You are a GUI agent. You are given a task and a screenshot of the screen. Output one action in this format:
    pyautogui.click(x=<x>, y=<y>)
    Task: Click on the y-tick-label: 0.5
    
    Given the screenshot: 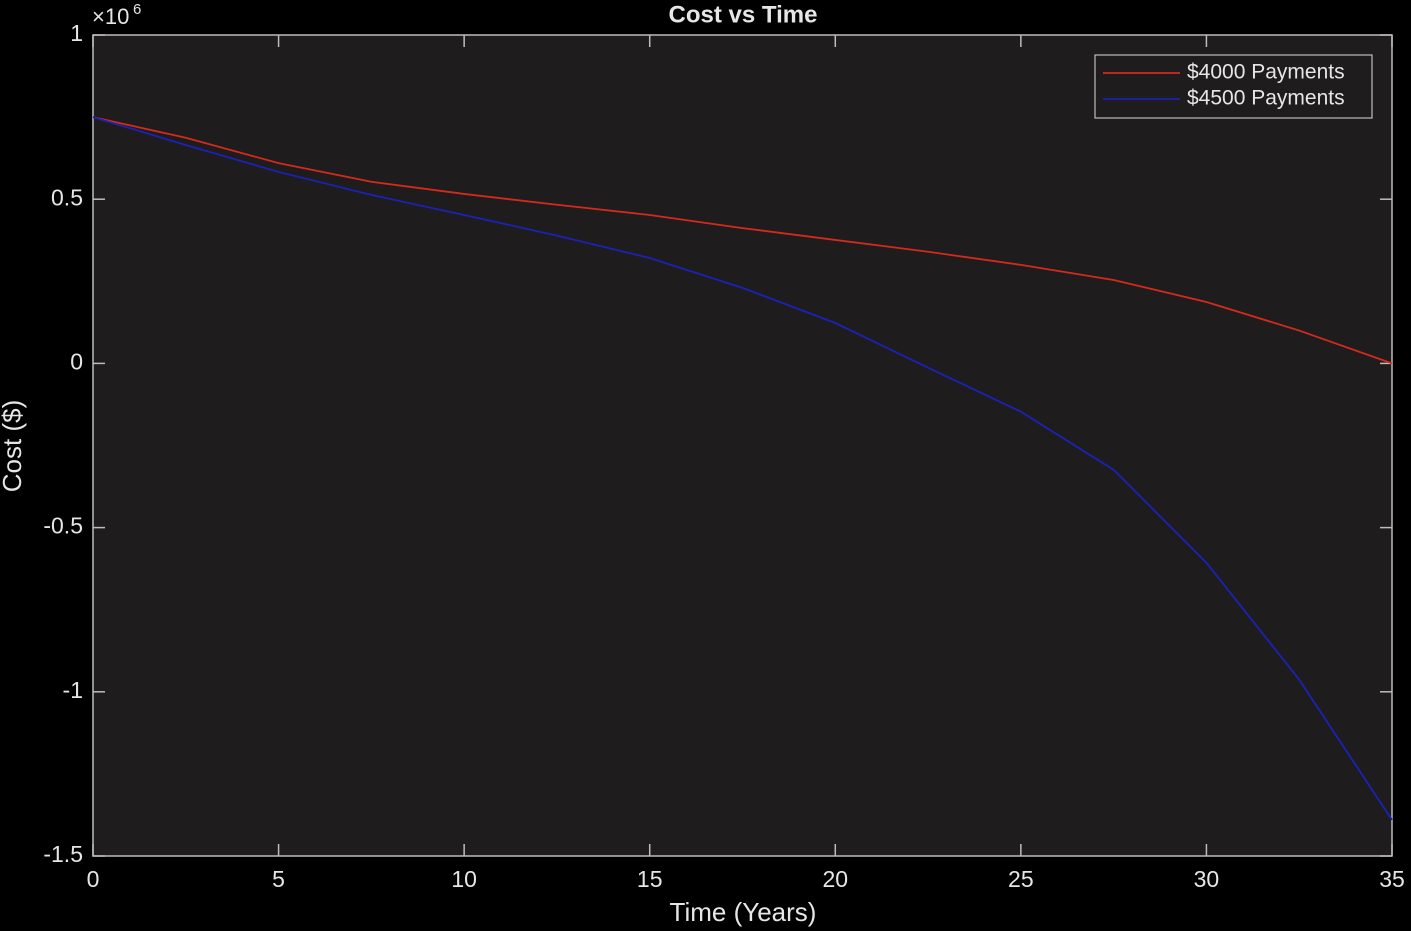 What is the action you would take?
    pyautogui.click(x=67, y=197)
    